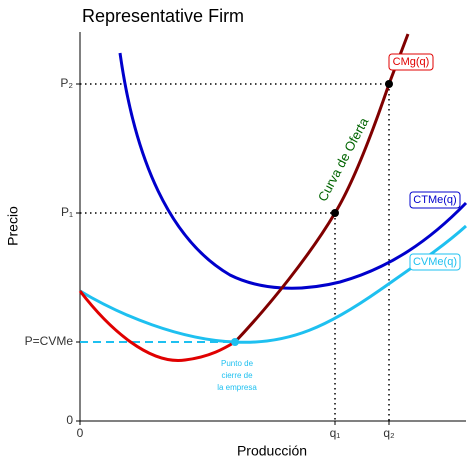 This screenshot has height=465, width=474. I want to click on cmg-label: CMg(q), so click(411, 62).